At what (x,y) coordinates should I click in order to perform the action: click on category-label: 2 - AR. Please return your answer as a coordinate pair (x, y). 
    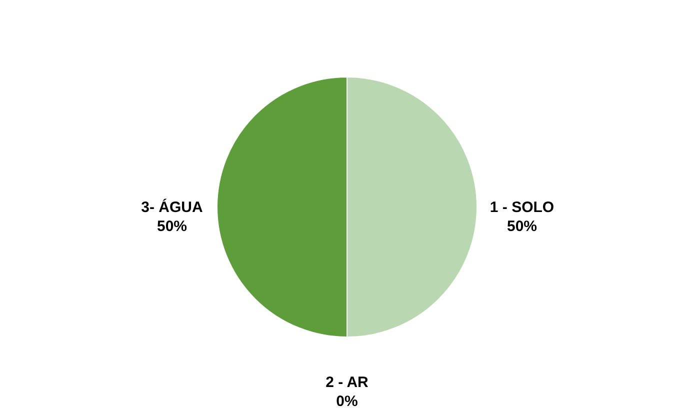
    Looking at the image, I should click on (347, 382).